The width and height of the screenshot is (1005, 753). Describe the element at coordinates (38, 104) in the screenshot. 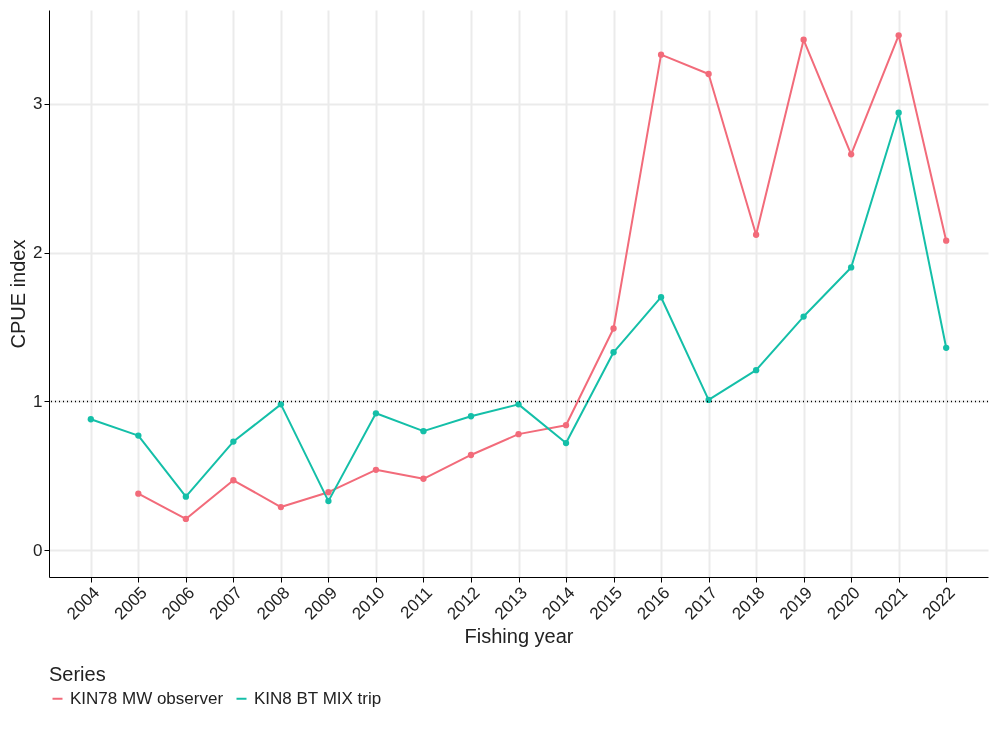

I see `y-tick-label: 3` at that location.